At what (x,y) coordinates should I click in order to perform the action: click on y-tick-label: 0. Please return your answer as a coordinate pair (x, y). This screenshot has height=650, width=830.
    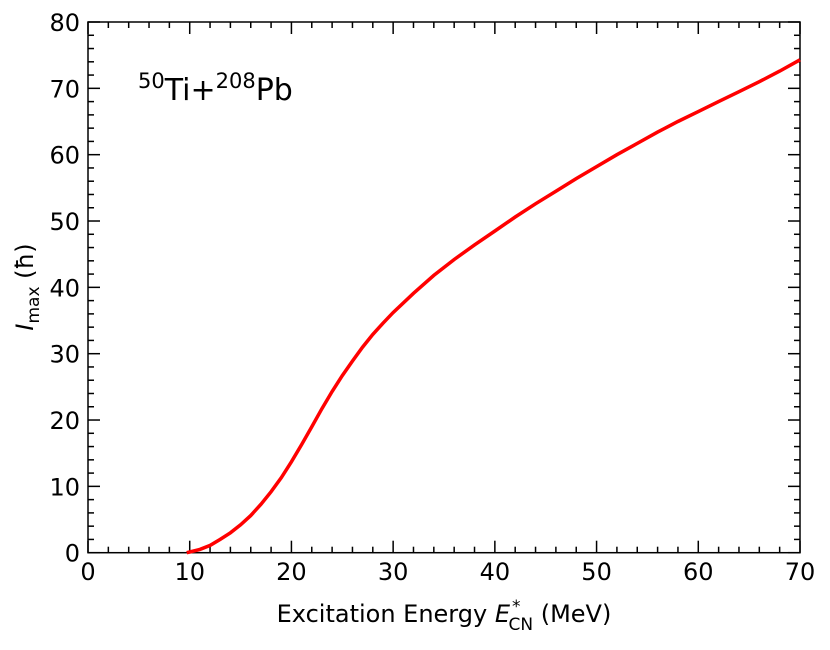
    Looking at the image, I should click on (72, 554).